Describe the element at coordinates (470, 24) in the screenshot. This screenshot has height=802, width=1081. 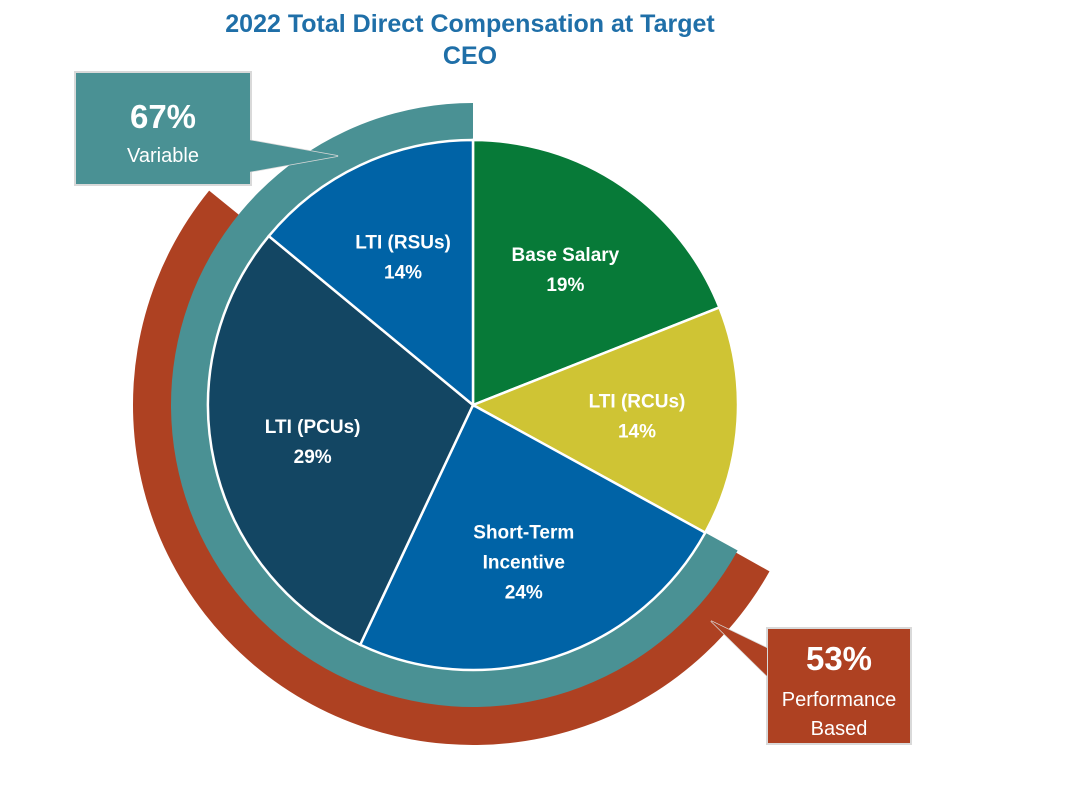
I see `chart-title: 2022 Total Direct Compensation at Target` at that location.